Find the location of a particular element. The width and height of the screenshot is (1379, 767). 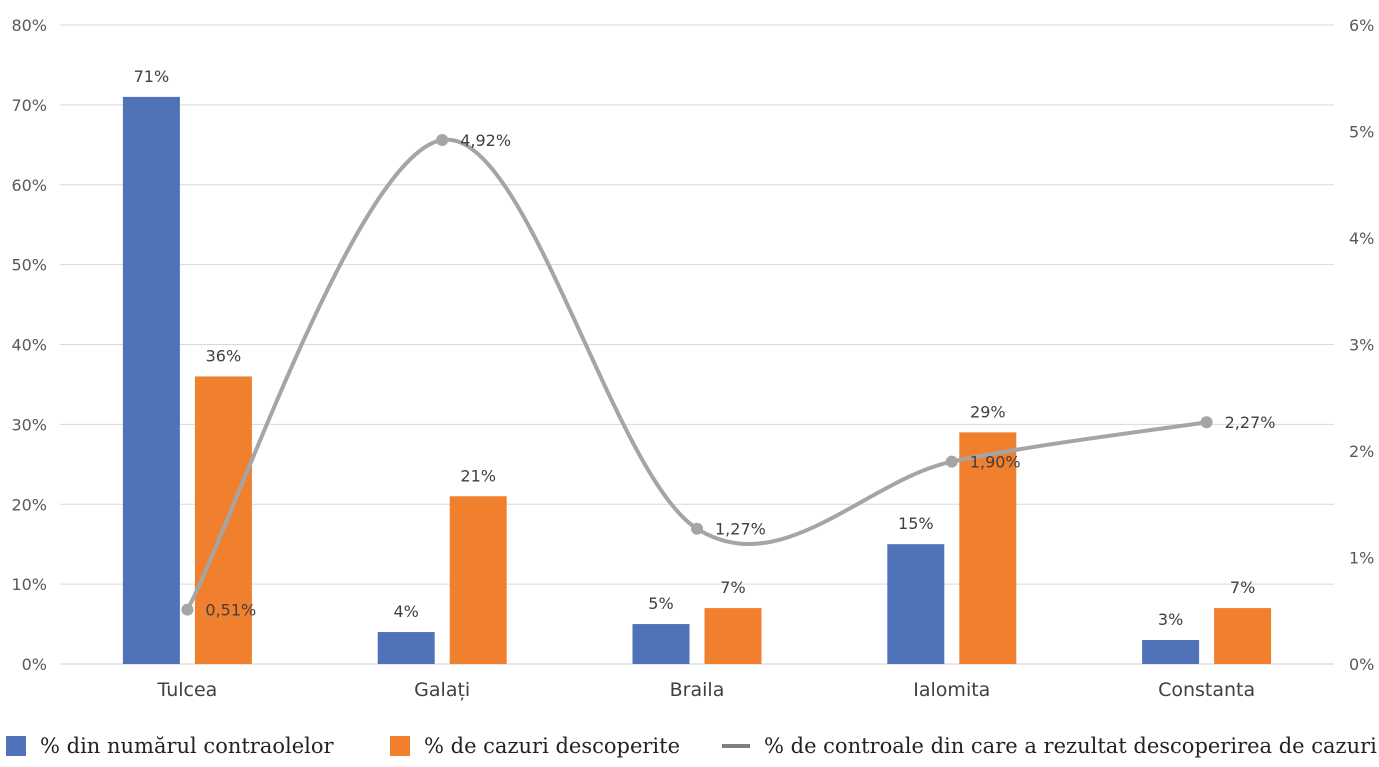

left-tick-label: 80% is located at coordinates (29, 25).